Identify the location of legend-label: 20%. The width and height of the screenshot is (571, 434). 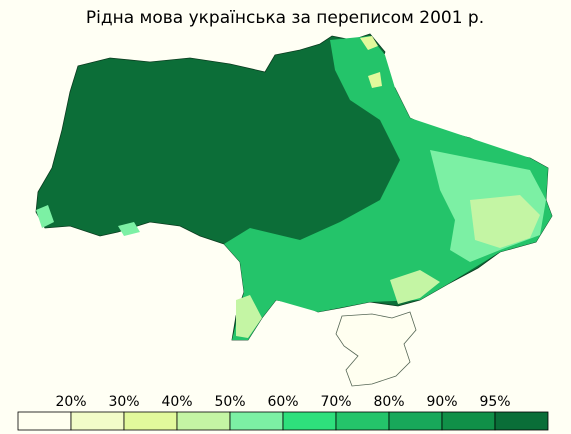
(70, 402).